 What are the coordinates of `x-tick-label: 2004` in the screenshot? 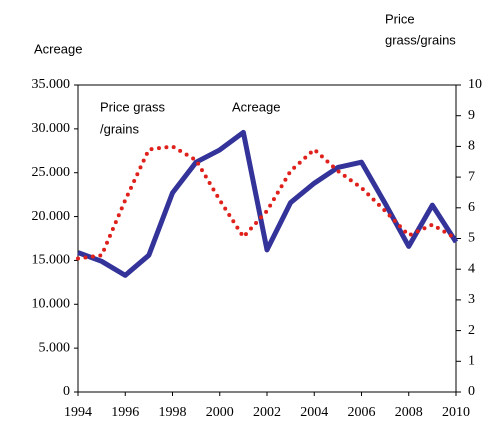 It's located at (314, 412).